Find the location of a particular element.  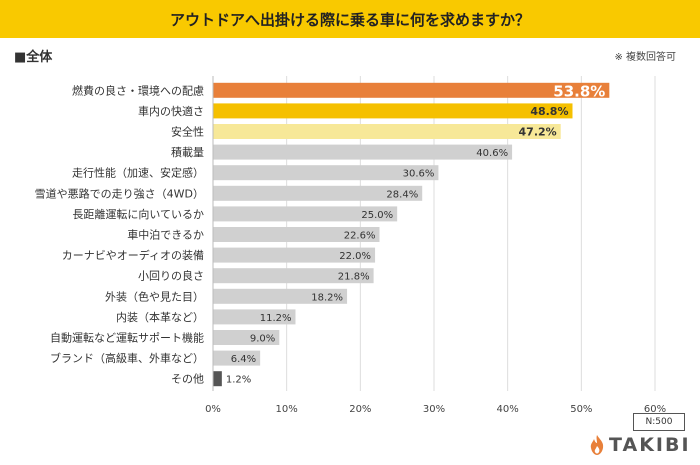

category-label: 燃費の良さ・環境への配慮 is located at coordinates (138, 90).